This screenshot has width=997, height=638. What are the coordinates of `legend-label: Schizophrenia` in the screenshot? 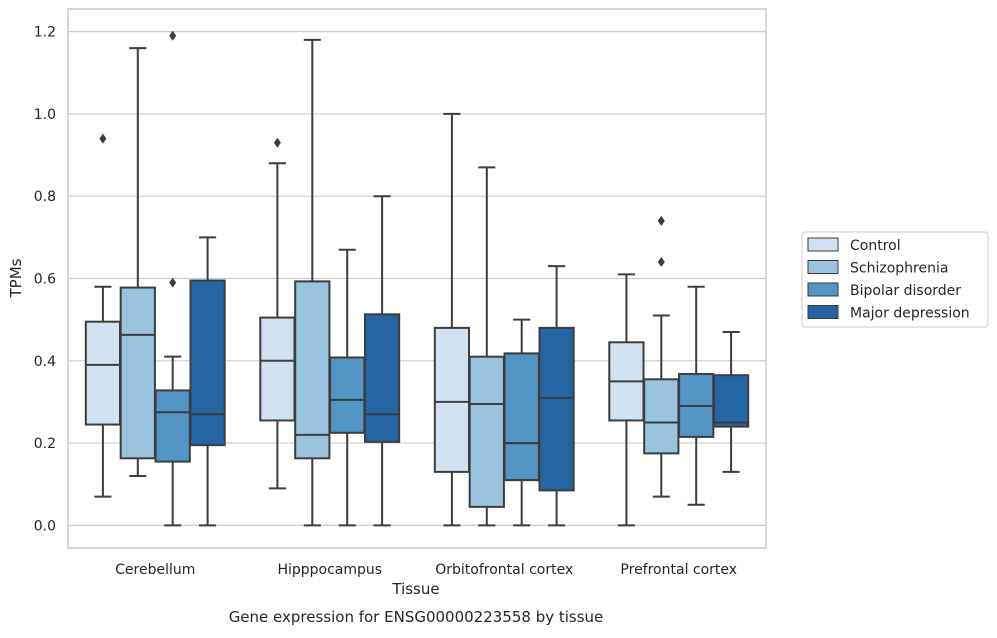 It's located at (899, 269).